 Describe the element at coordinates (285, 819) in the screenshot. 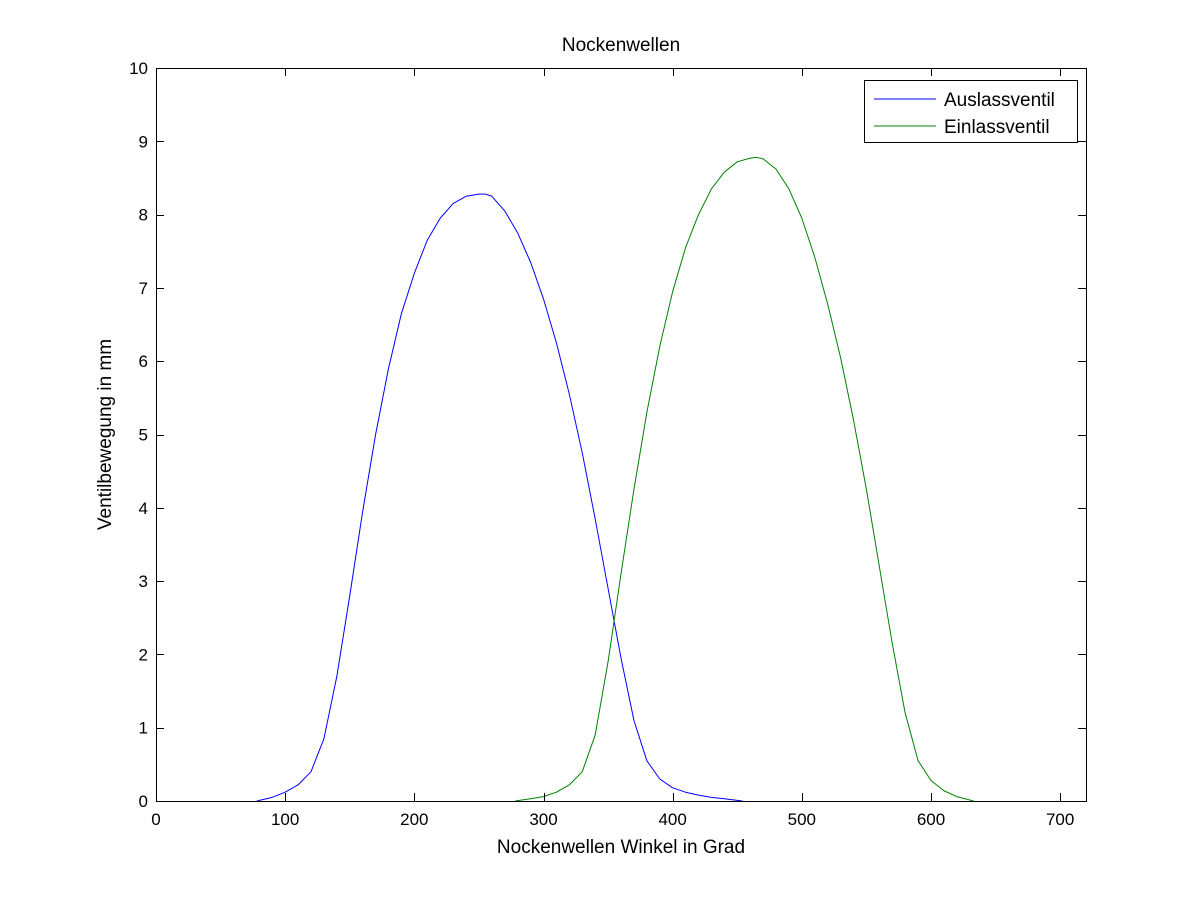

I see `x-tick-label-100: 100` at that location.